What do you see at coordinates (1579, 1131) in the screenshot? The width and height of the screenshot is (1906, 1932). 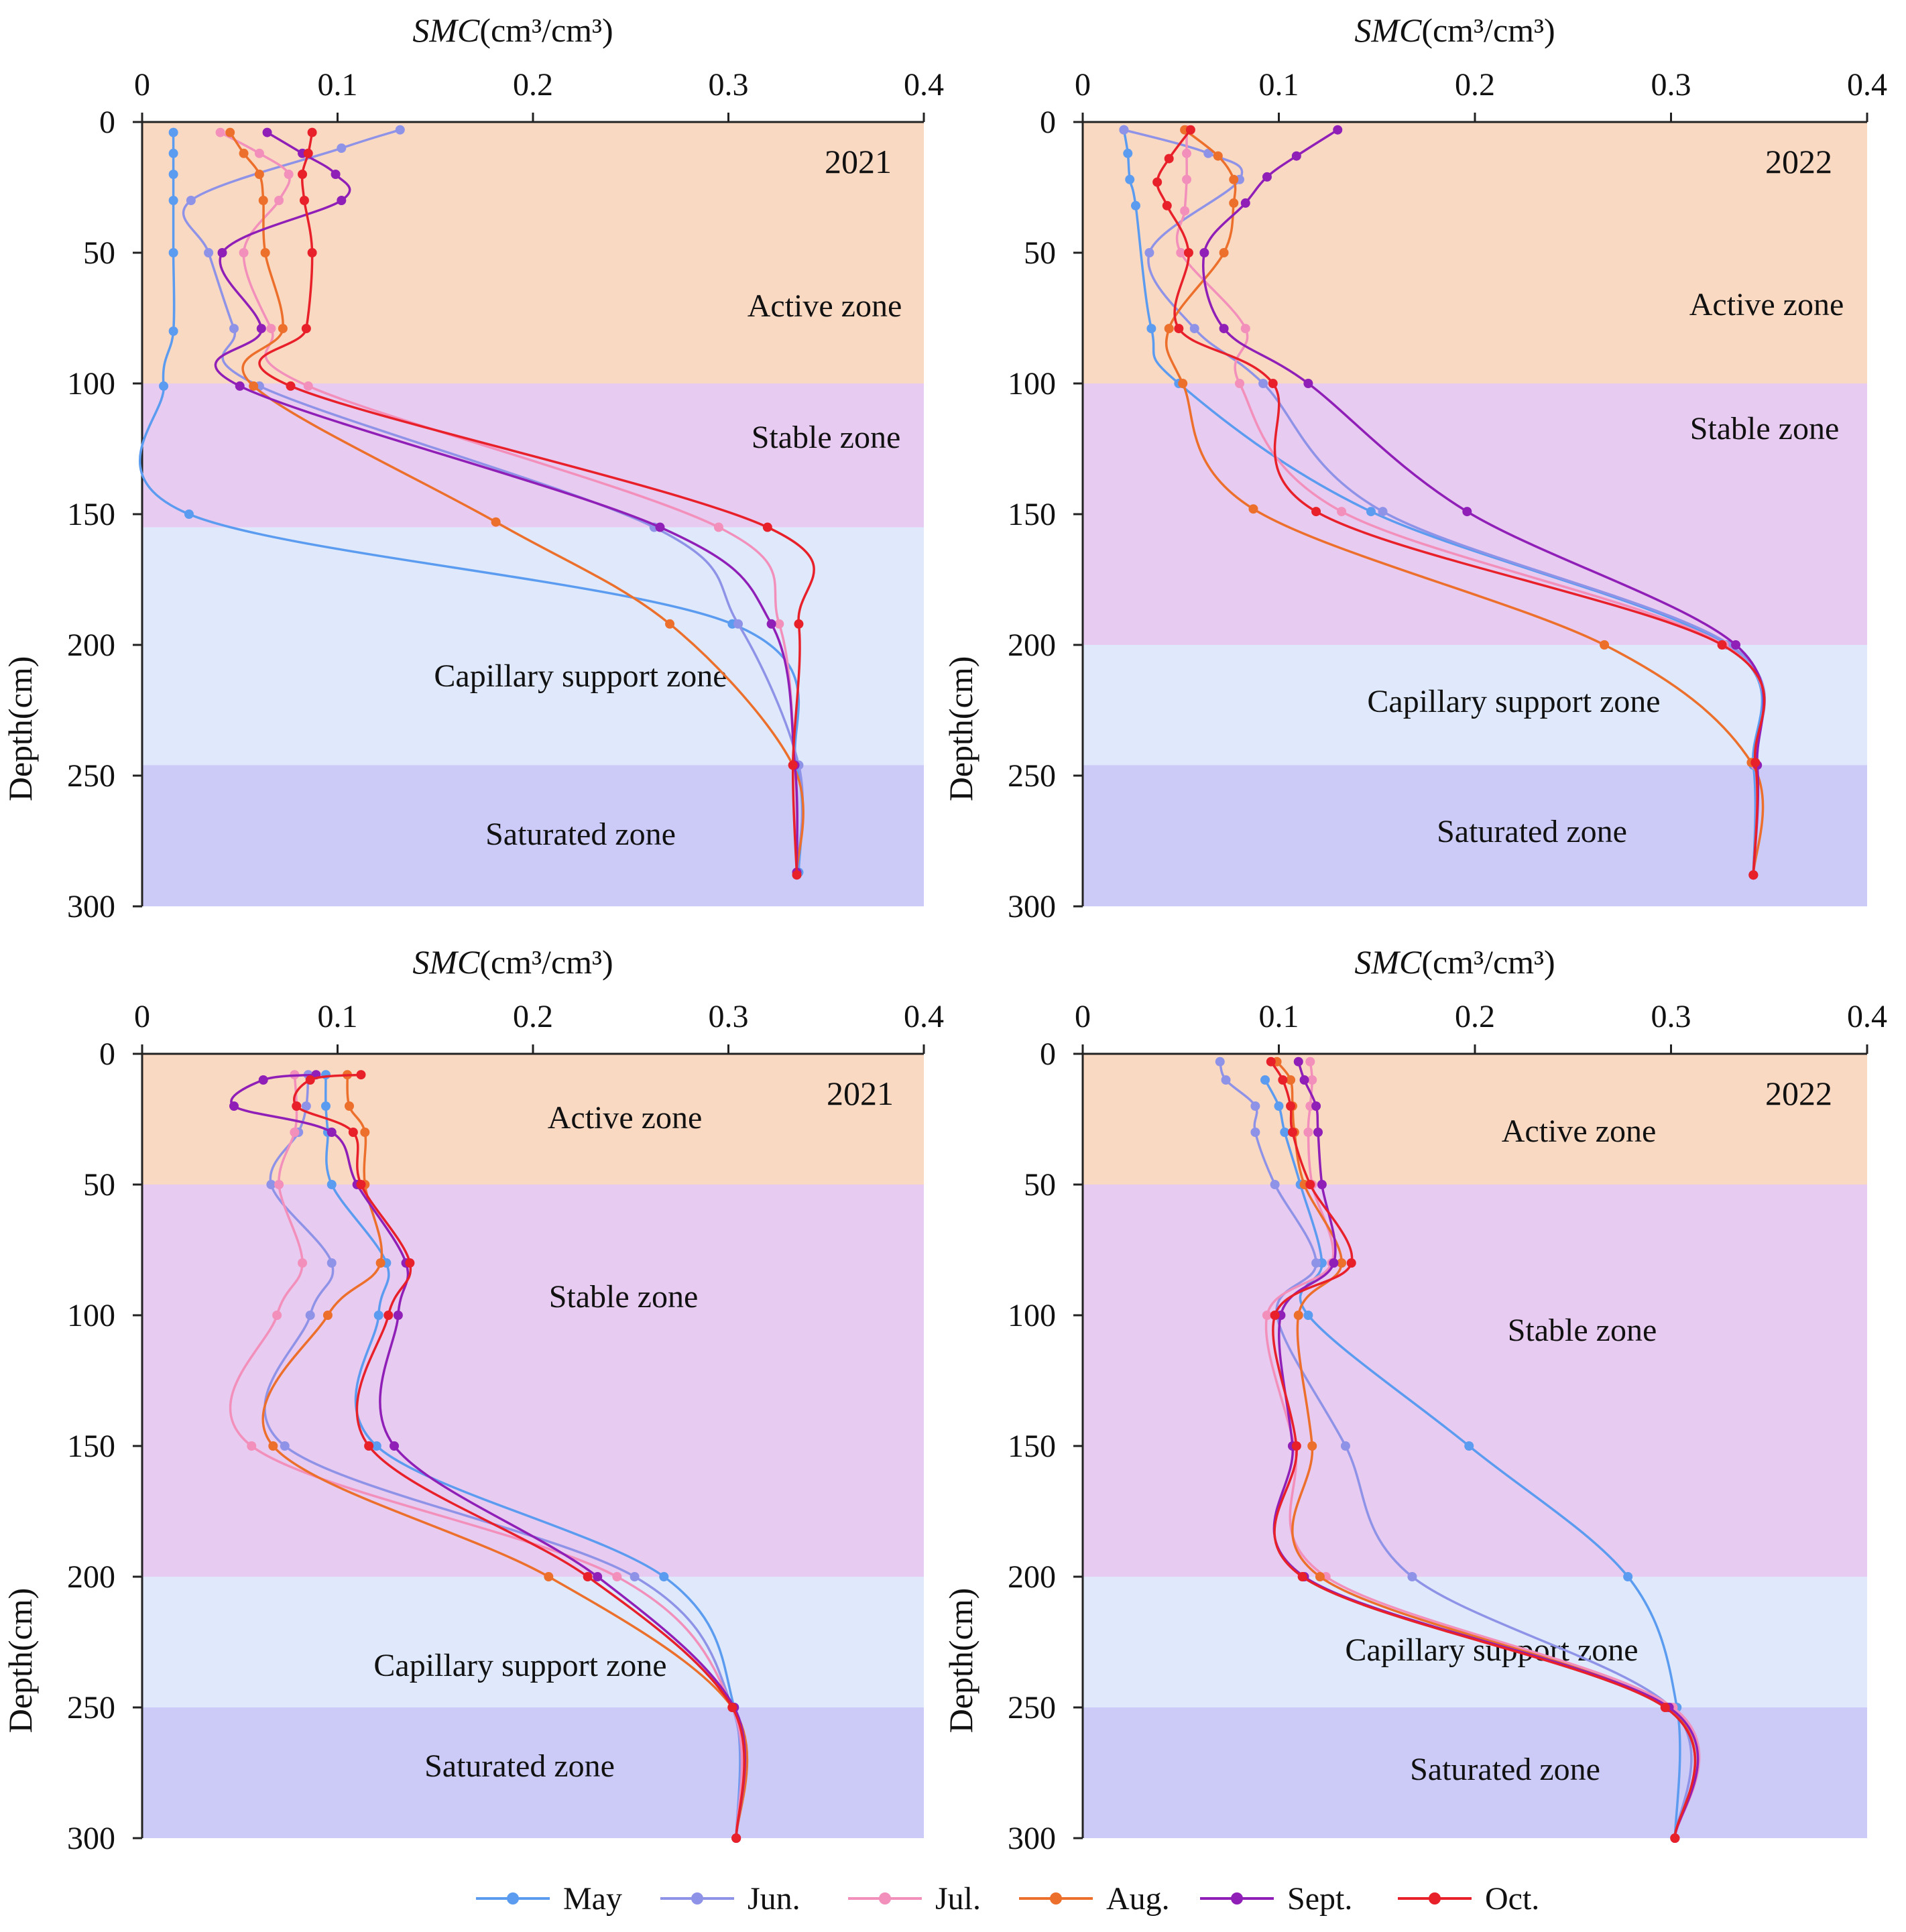 I see `zone-label: Active zone` at bounding box center [1579, 1131].